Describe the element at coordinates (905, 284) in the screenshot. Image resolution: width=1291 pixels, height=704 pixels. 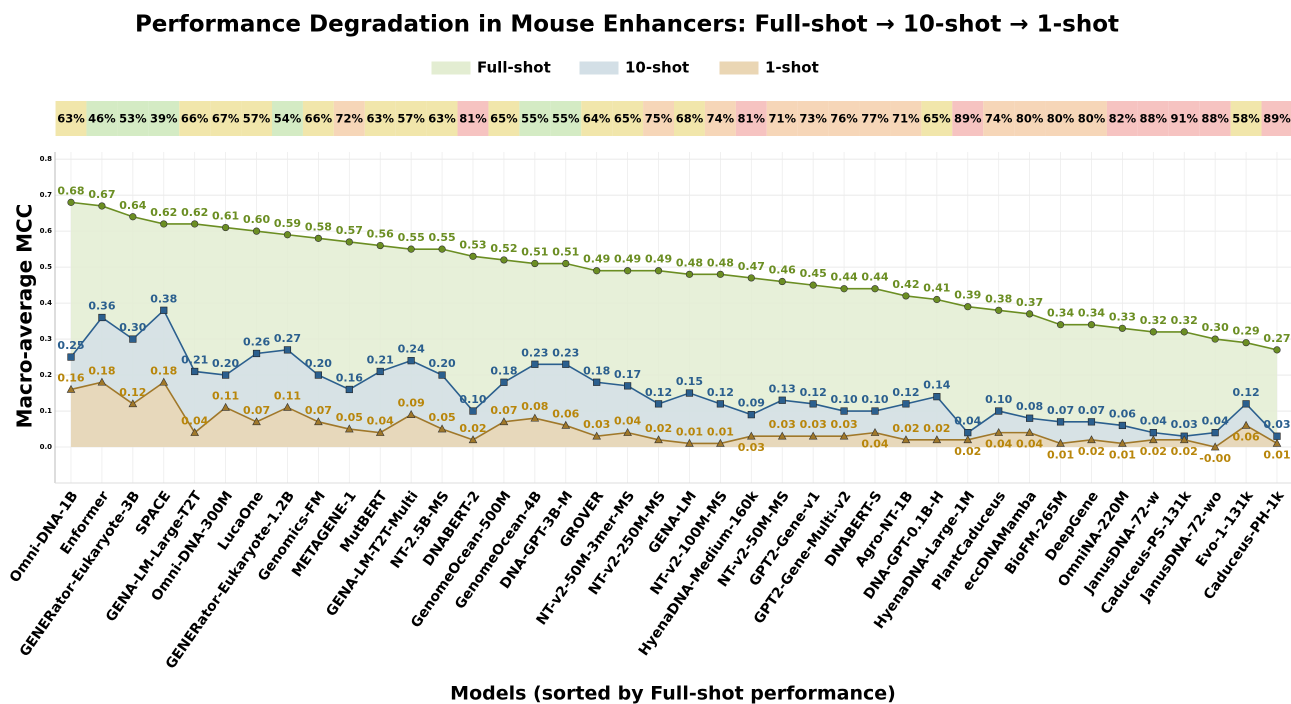
I see `value-label: 0.42` at that location.